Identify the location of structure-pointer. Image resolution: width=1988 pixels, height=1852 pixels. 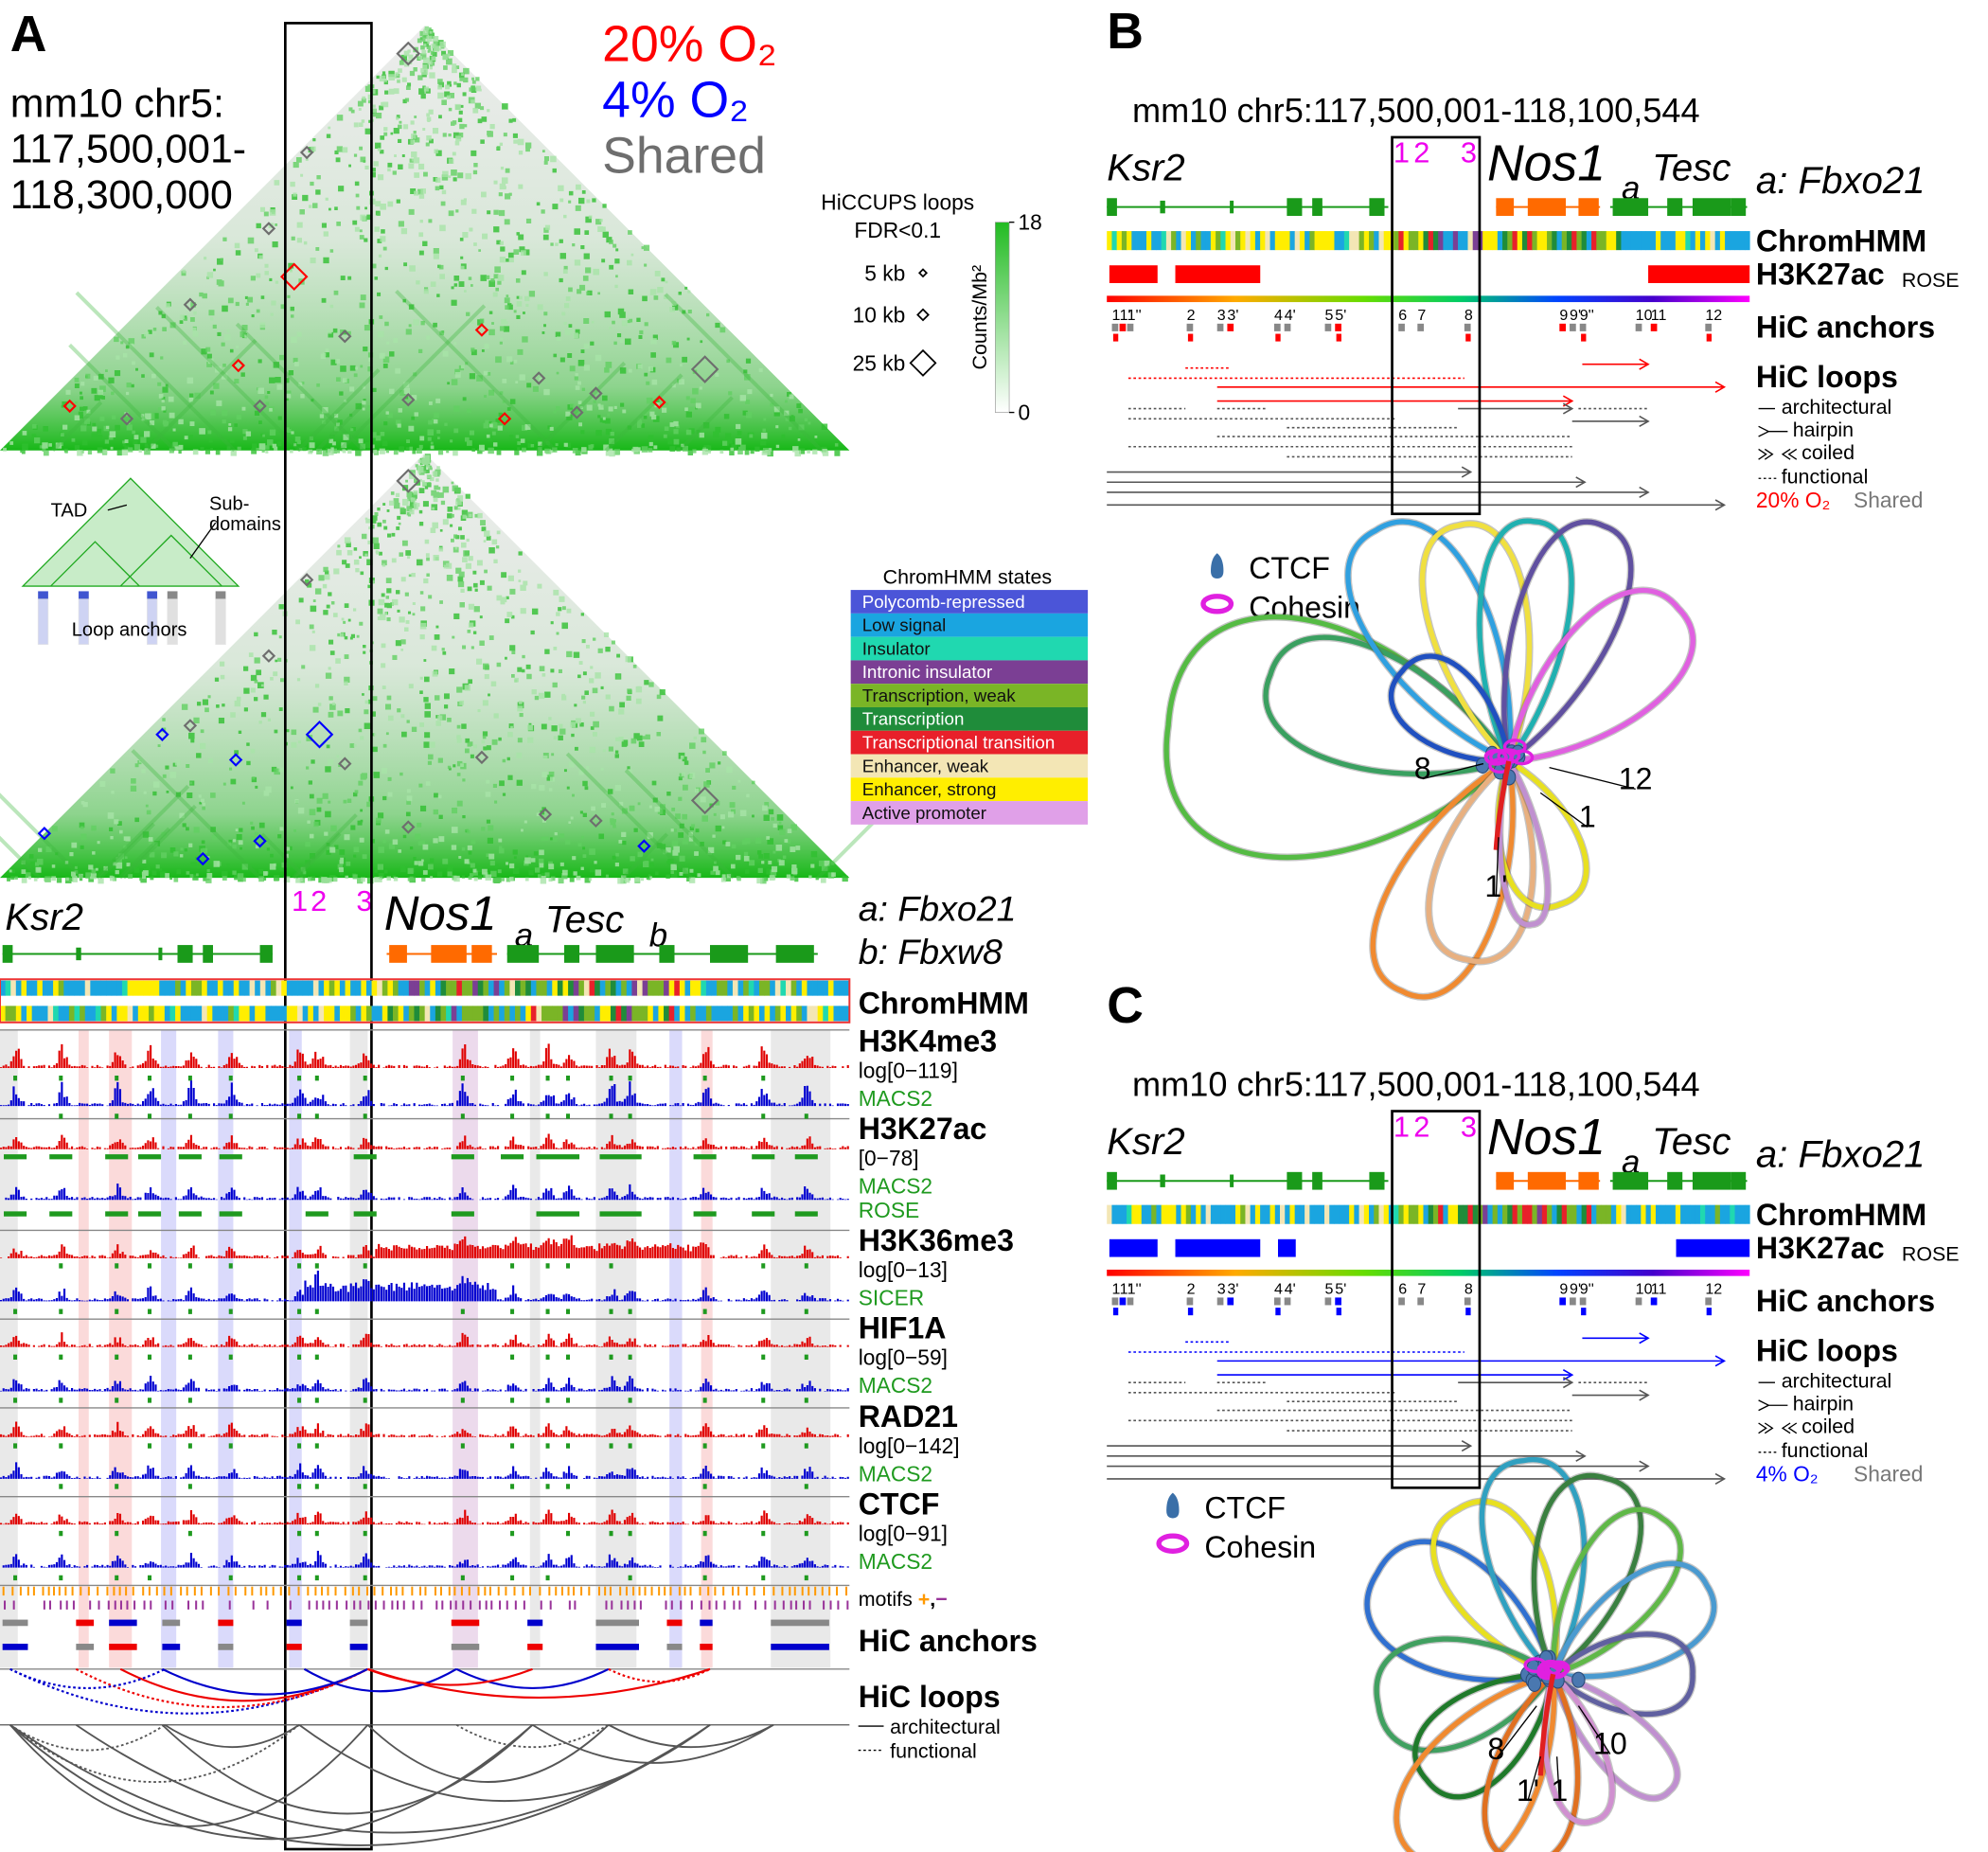
(1453, 771).